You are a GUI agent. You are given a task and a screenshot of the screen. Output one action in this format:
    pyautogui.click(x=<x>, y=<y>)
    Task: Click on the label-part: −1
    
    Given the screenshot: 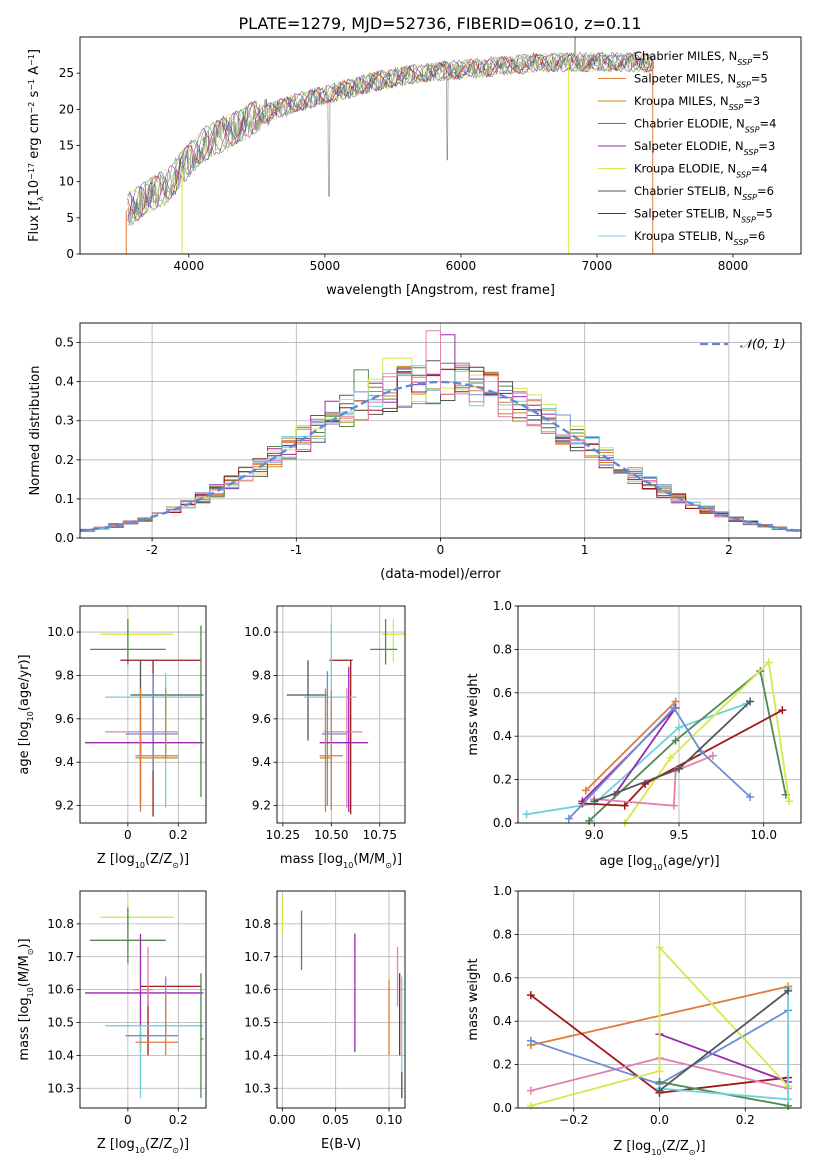 What is the action you would take?
    pyautogui.click(x=31, y=85)
    